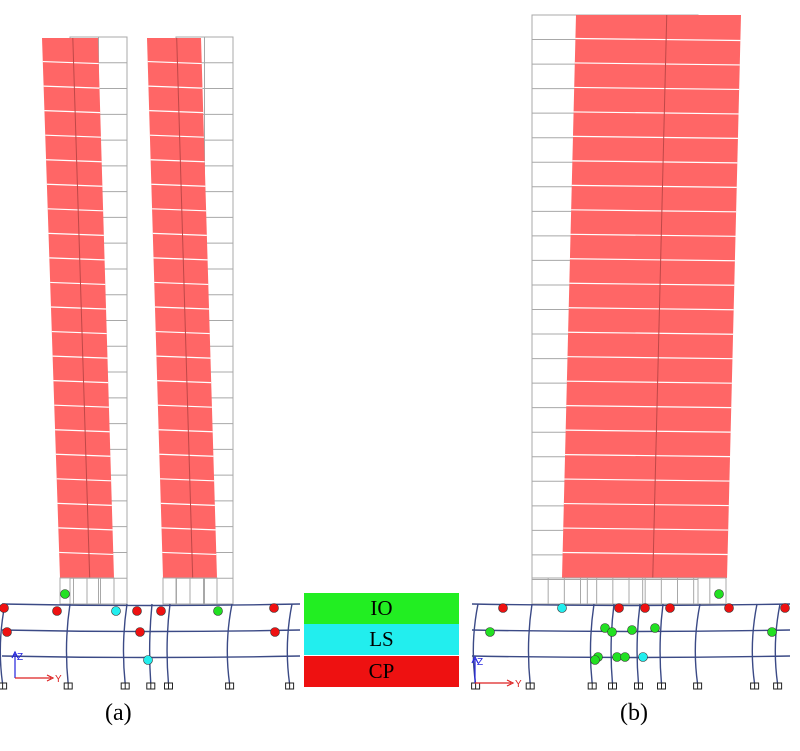 The image size is (800, 751). Describe the element at coordinates (475, 659) in the screenshot. I see `axes-b-z-arrow` at that location.